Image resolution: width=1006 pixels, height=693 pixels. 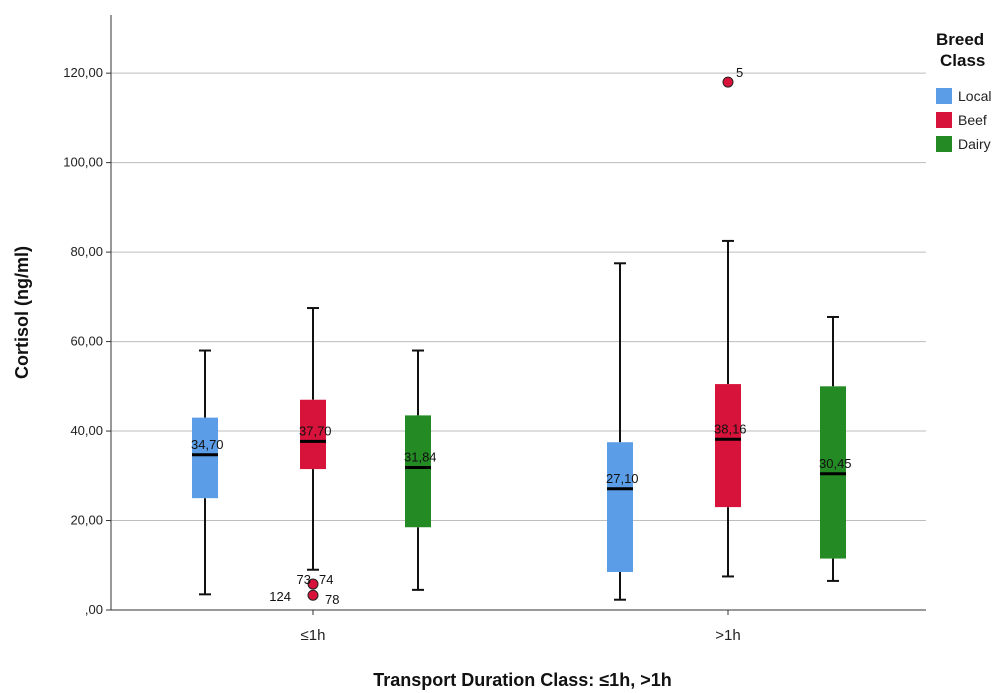 I want to click on outlier-label: 124, so click(x=280, y=596).